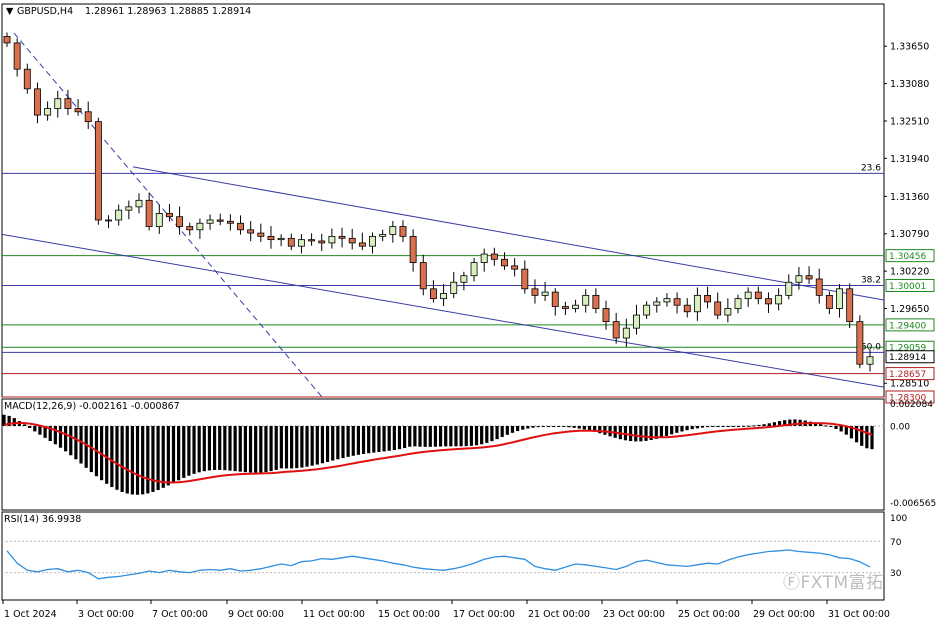  I want to click on x-axis-label: 23 Oct 00:00, so click(634, 614).